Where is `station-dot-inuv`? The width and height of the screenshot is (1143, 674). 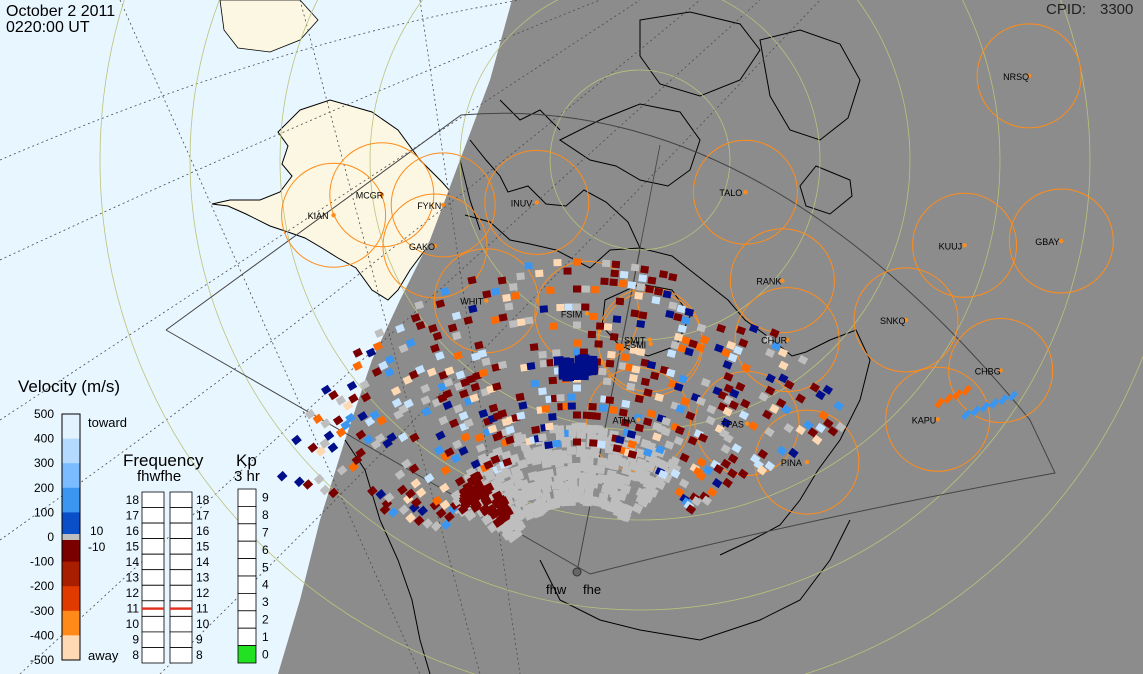
station-dot-inuv is located at coordinates (536, 202).